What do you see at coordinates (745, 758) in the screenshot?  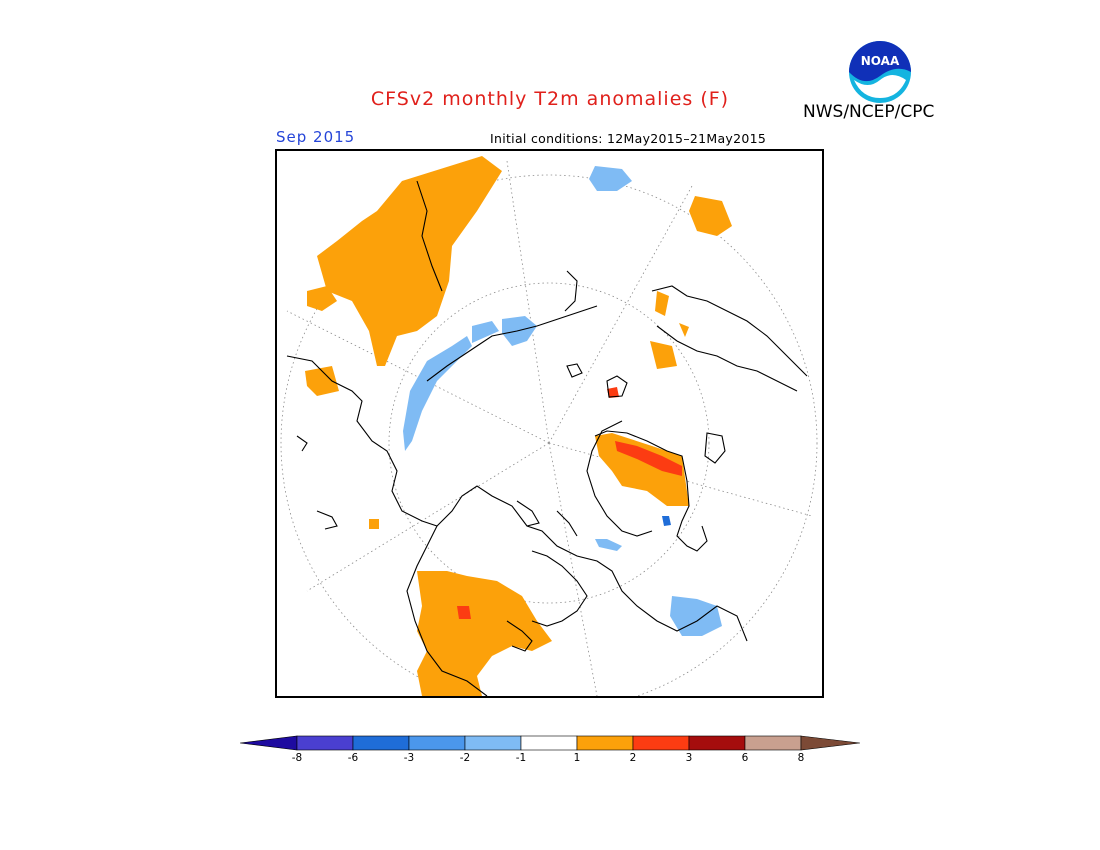 I see `color-scale-tick-label: 6` at bounding box center [745, 758].